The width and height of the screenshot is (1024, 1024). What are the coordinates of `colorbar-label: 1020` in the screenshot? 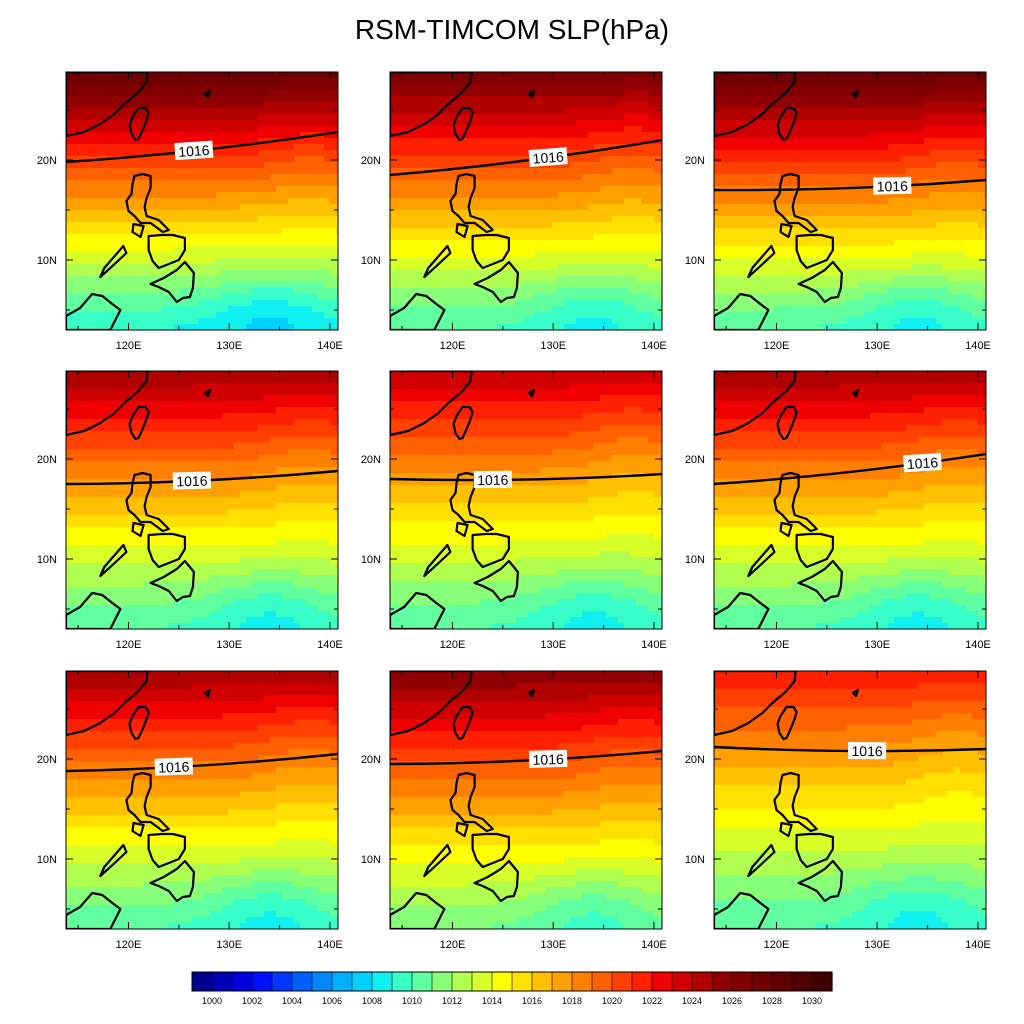 It's located at (612, 1001).